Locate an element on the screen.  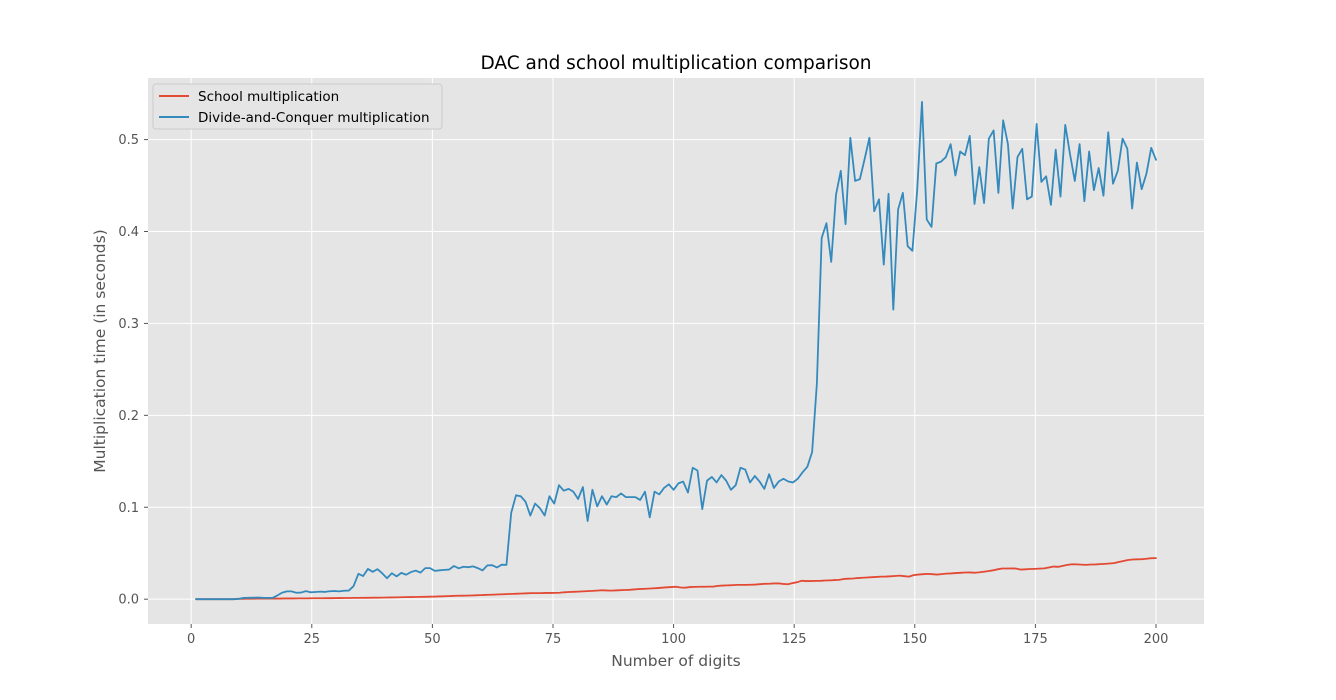
x-tick-label: 125 is located at coordinates (794, 639).